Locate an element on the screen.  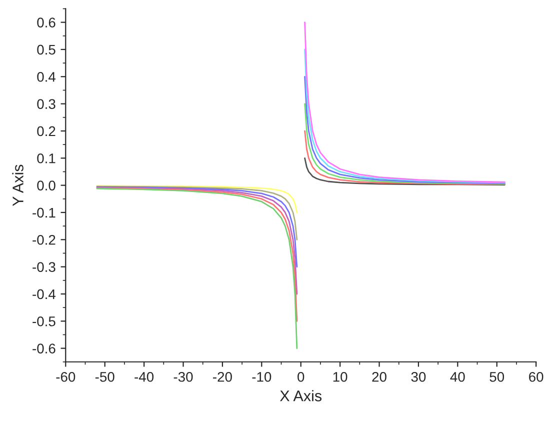
y-axis-title: Y Axis is located at coordinates (18, 185).